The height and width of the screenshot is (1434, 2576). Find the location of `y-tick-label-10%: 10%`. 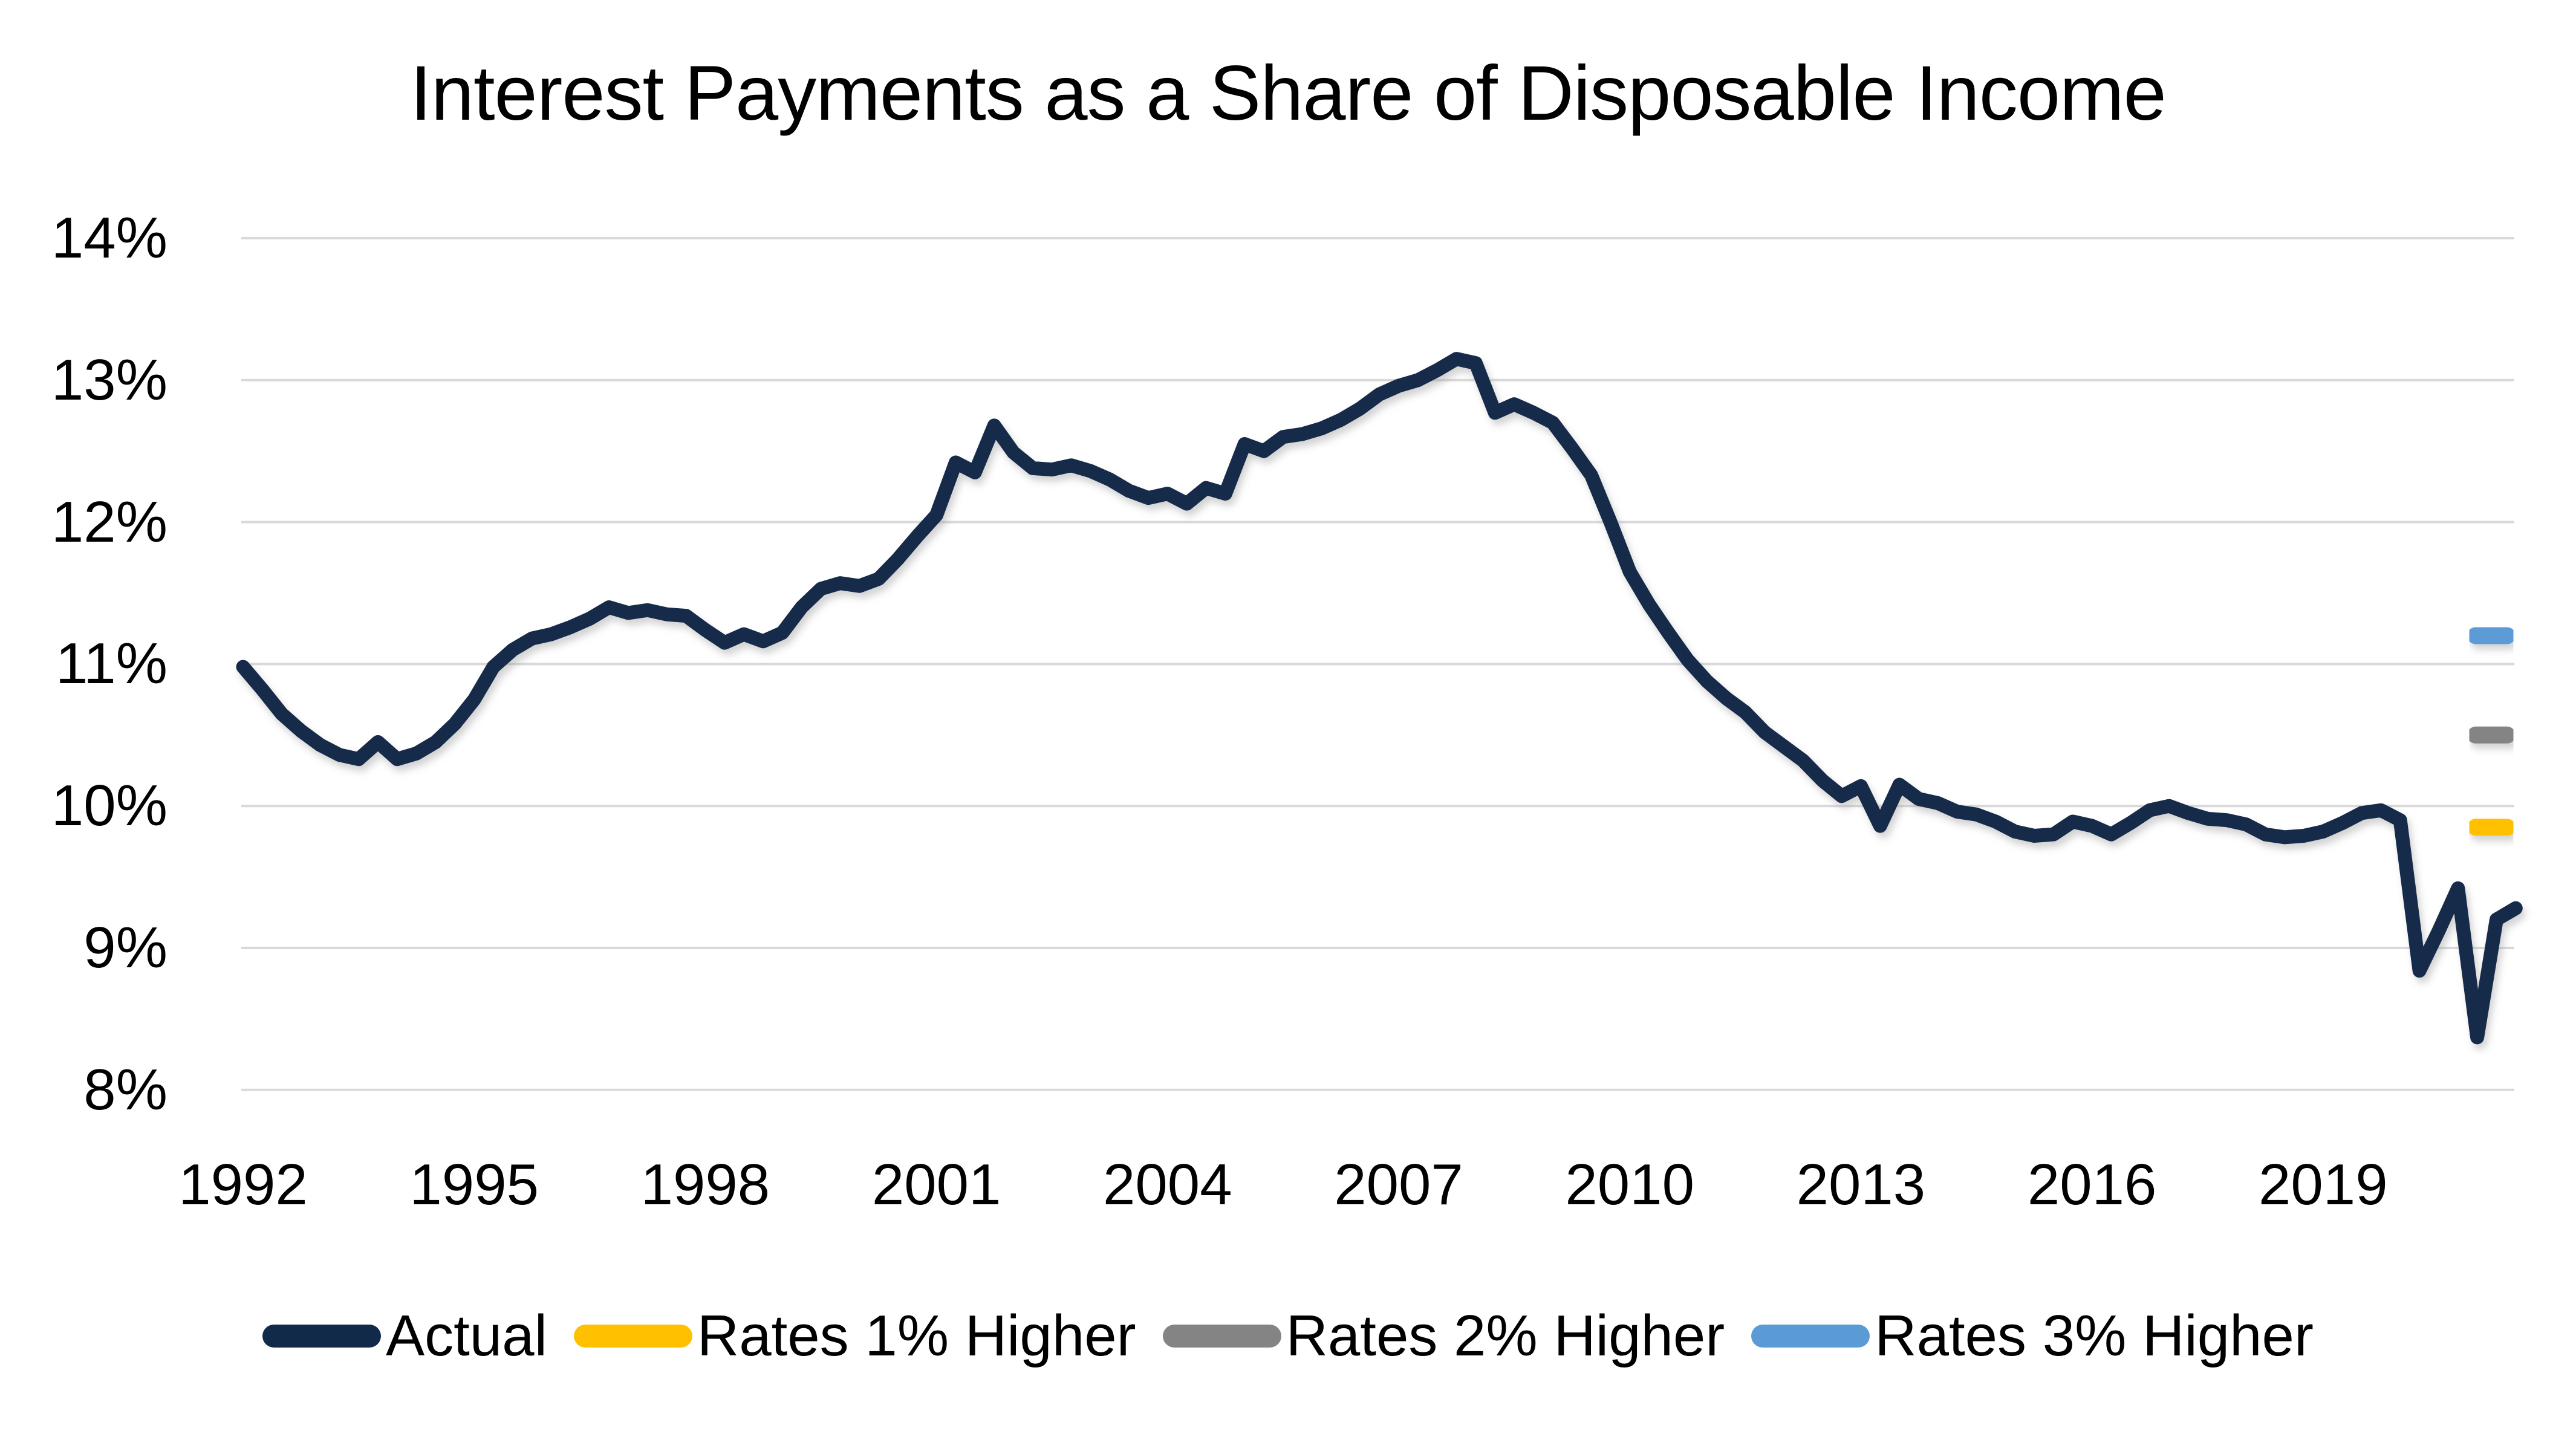

y-tick-label-10%: 10% is located at coordinates (109, 806).